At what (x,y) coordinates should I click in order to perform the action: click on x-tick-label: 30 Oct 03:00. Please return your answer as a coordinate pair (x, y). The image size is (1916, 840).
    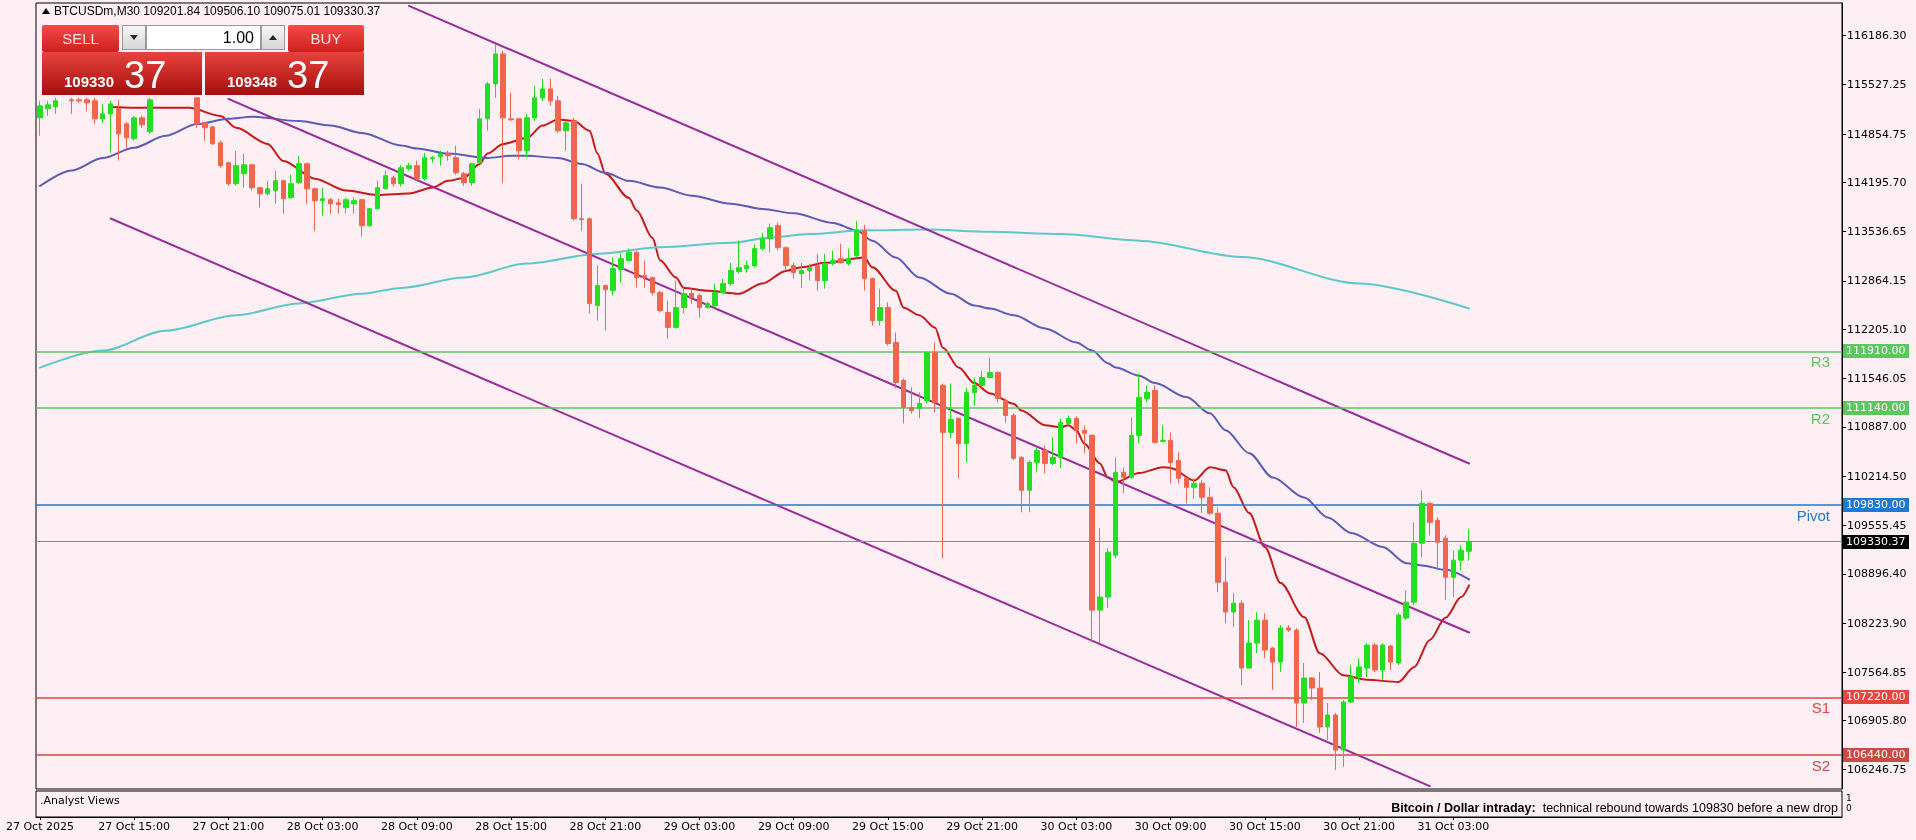
    Looking at the image, I should click on (1076, 826).